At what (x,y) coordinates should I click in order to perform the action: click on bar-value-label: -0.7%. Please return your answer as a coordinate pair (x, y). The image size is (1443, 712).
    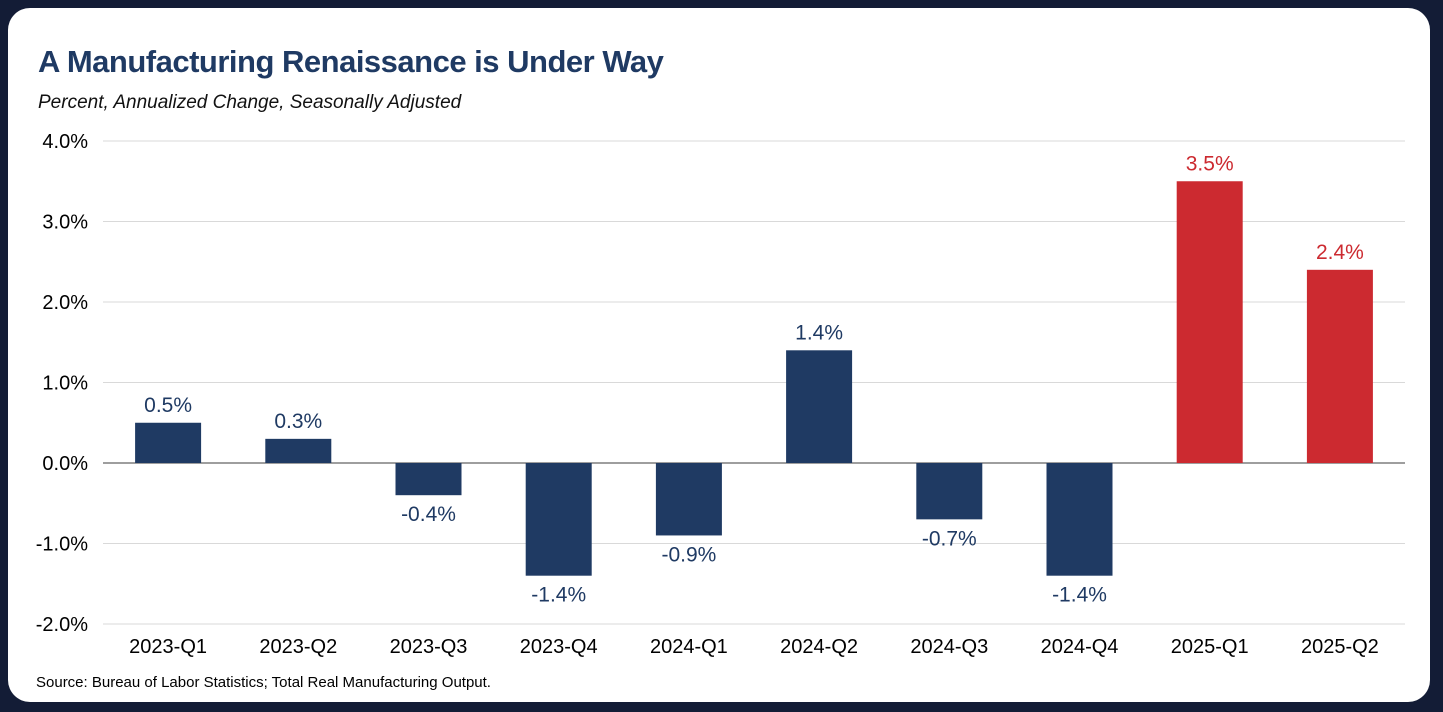
    Looking at the image, I should click on (949, 538).